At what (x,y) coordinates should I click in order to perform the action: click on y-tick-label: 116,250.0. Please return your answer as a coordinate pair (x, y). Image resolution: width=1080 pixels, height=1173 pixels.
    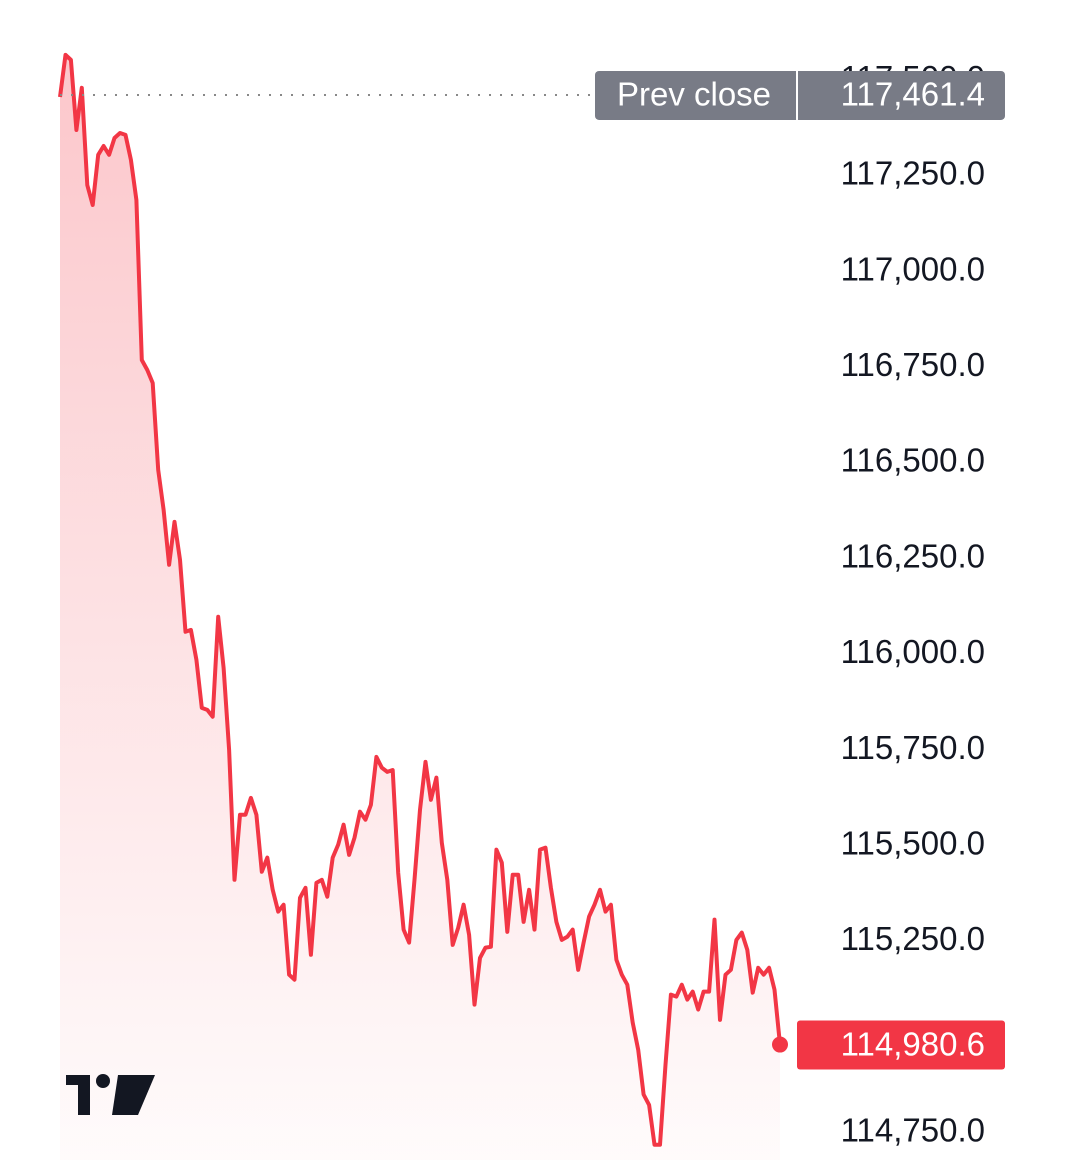
    Looking at the image, I should click on (913, 555).